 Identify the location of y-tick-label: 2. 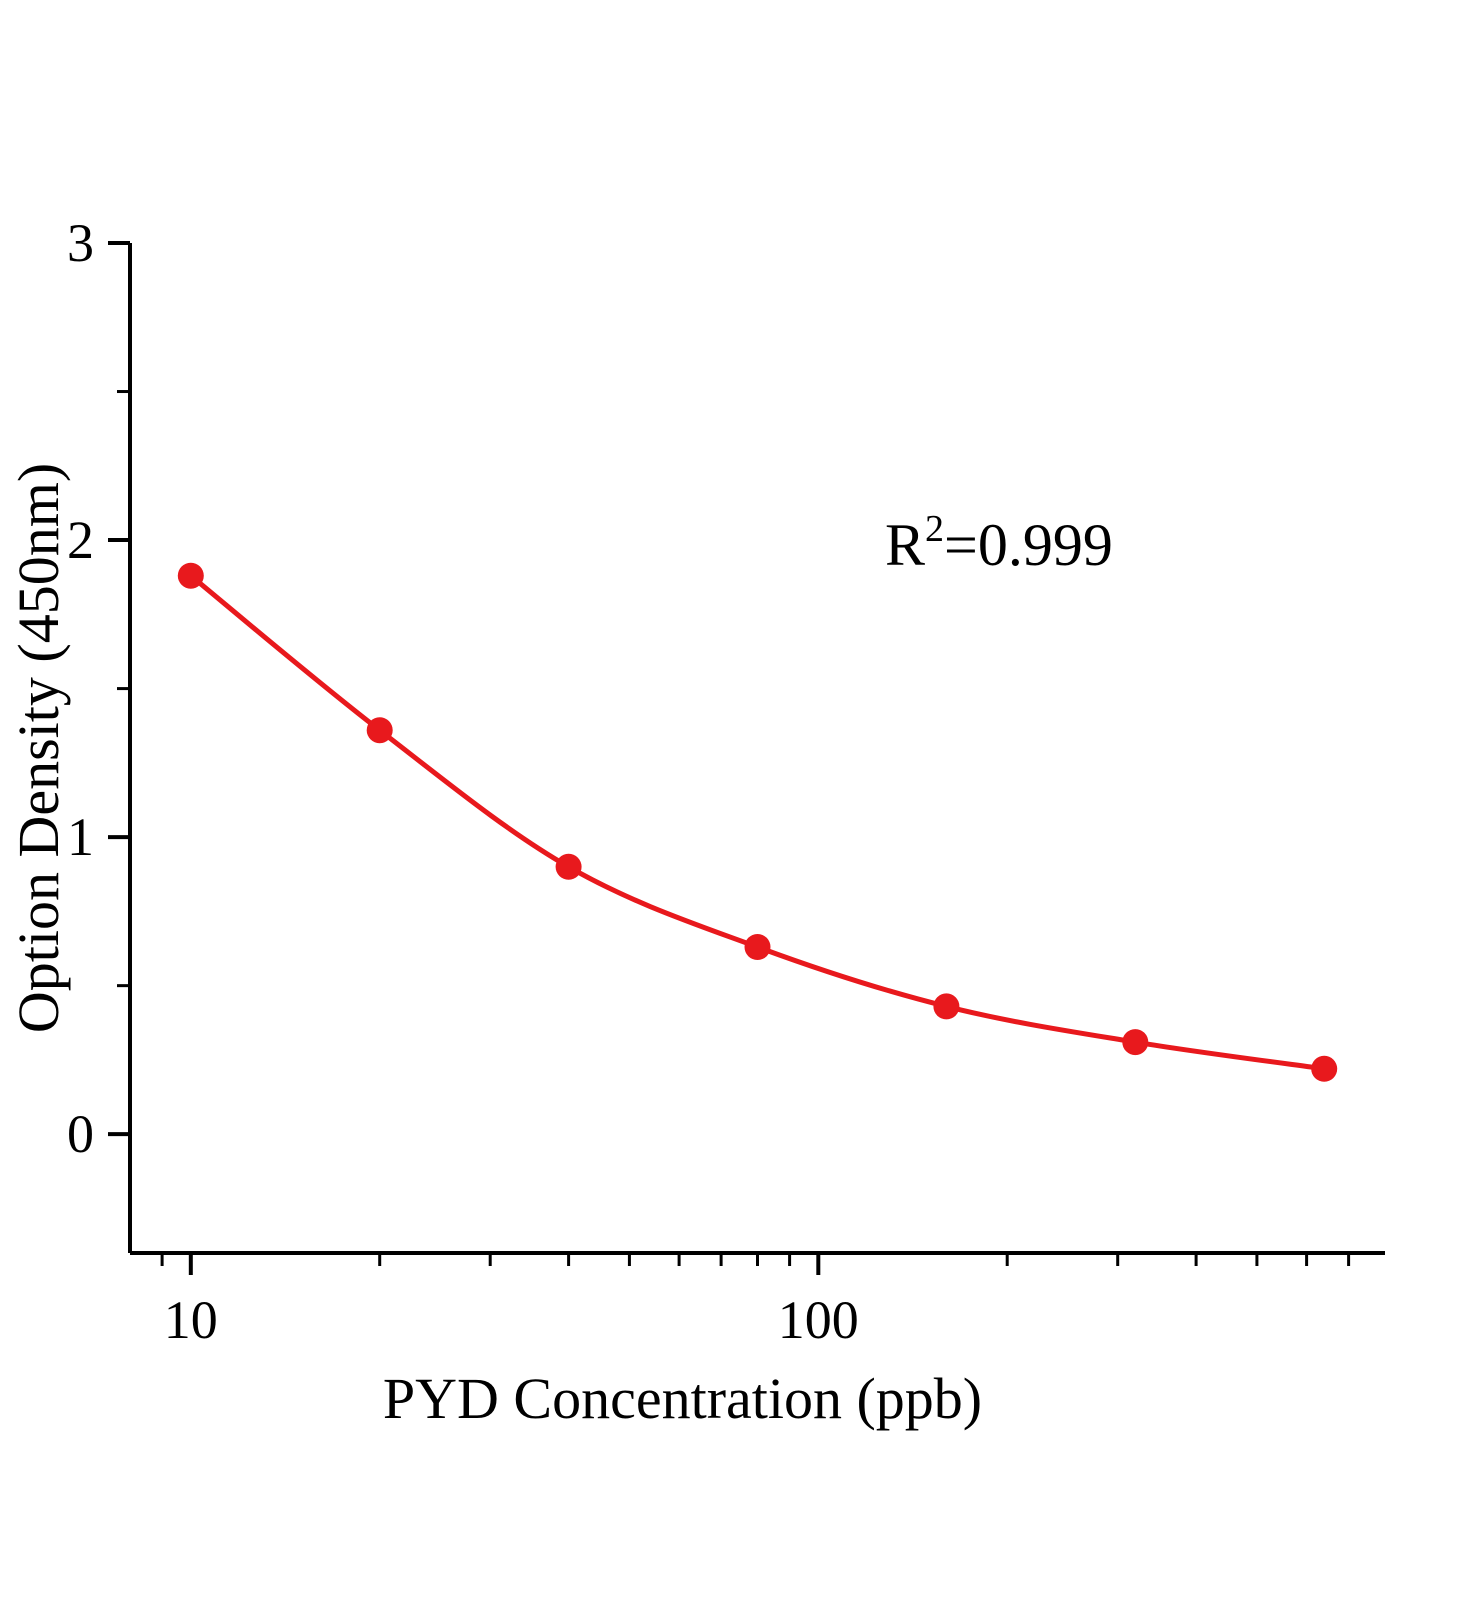
(80, 540).